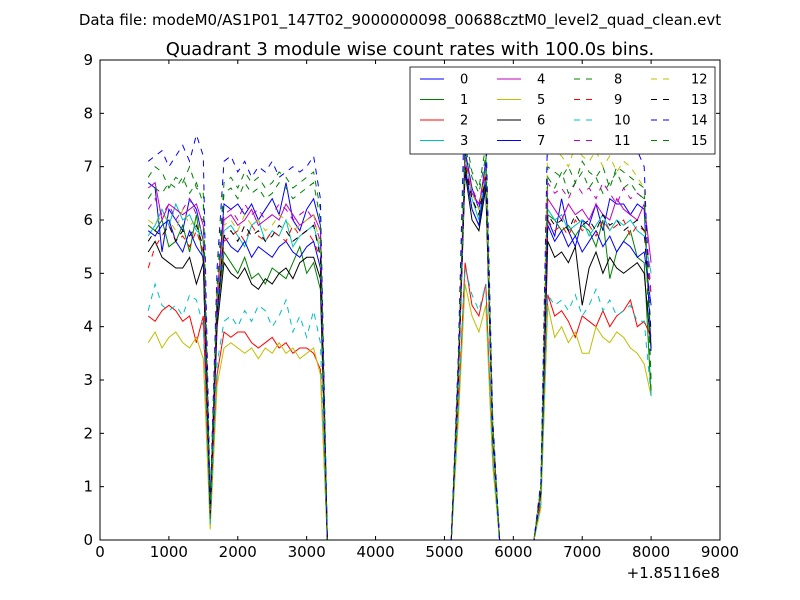 This screenshot has height=600, width=800. I want to click on legend-label-0: 0, so click(464, 80).